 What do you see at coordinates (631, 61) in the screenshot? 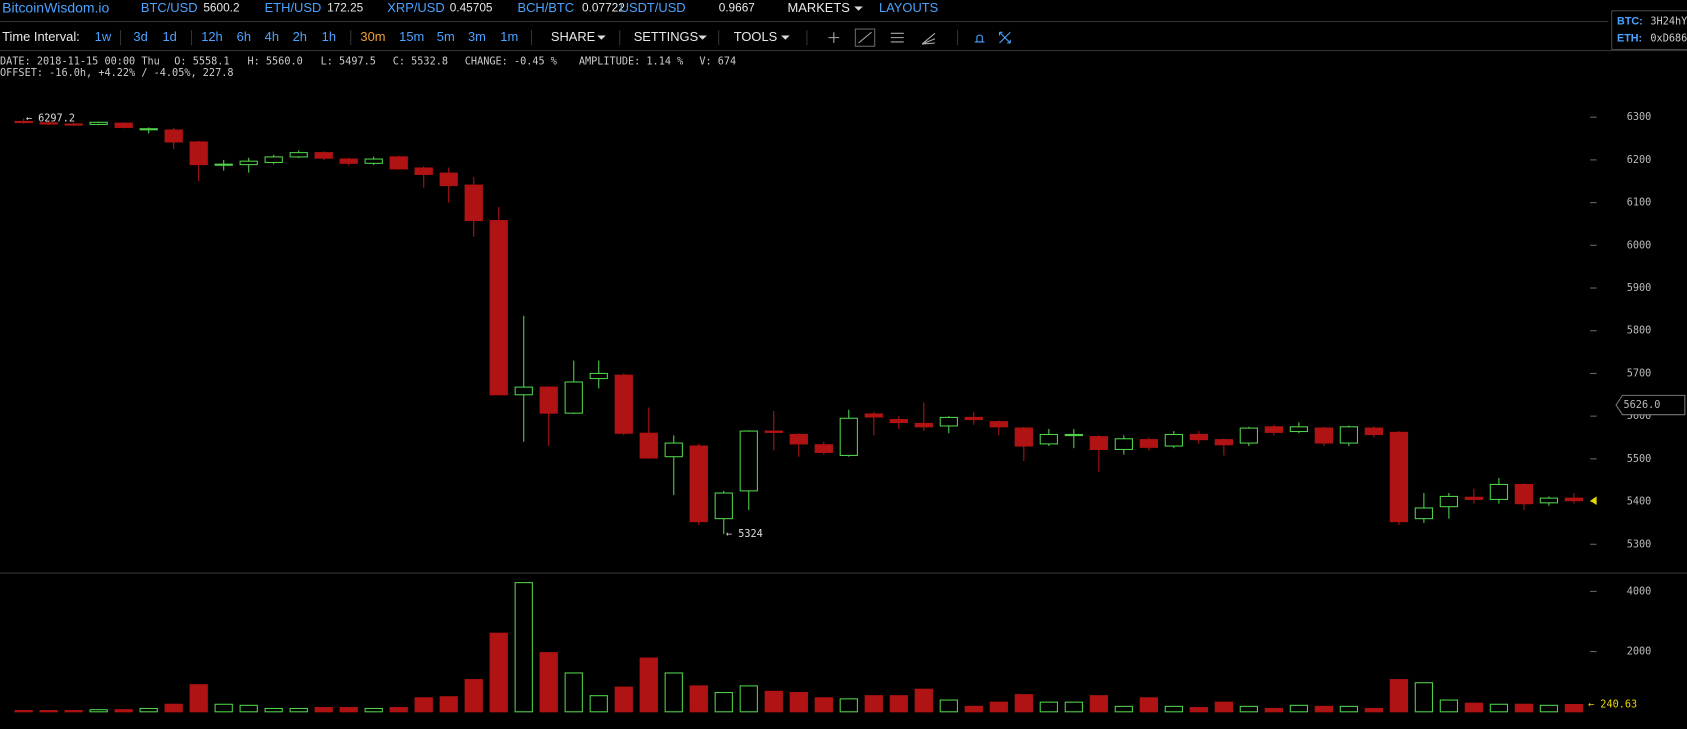
I see `info-field: AMPLITUDE: 1.14 %` at bounding box center [631, 61].